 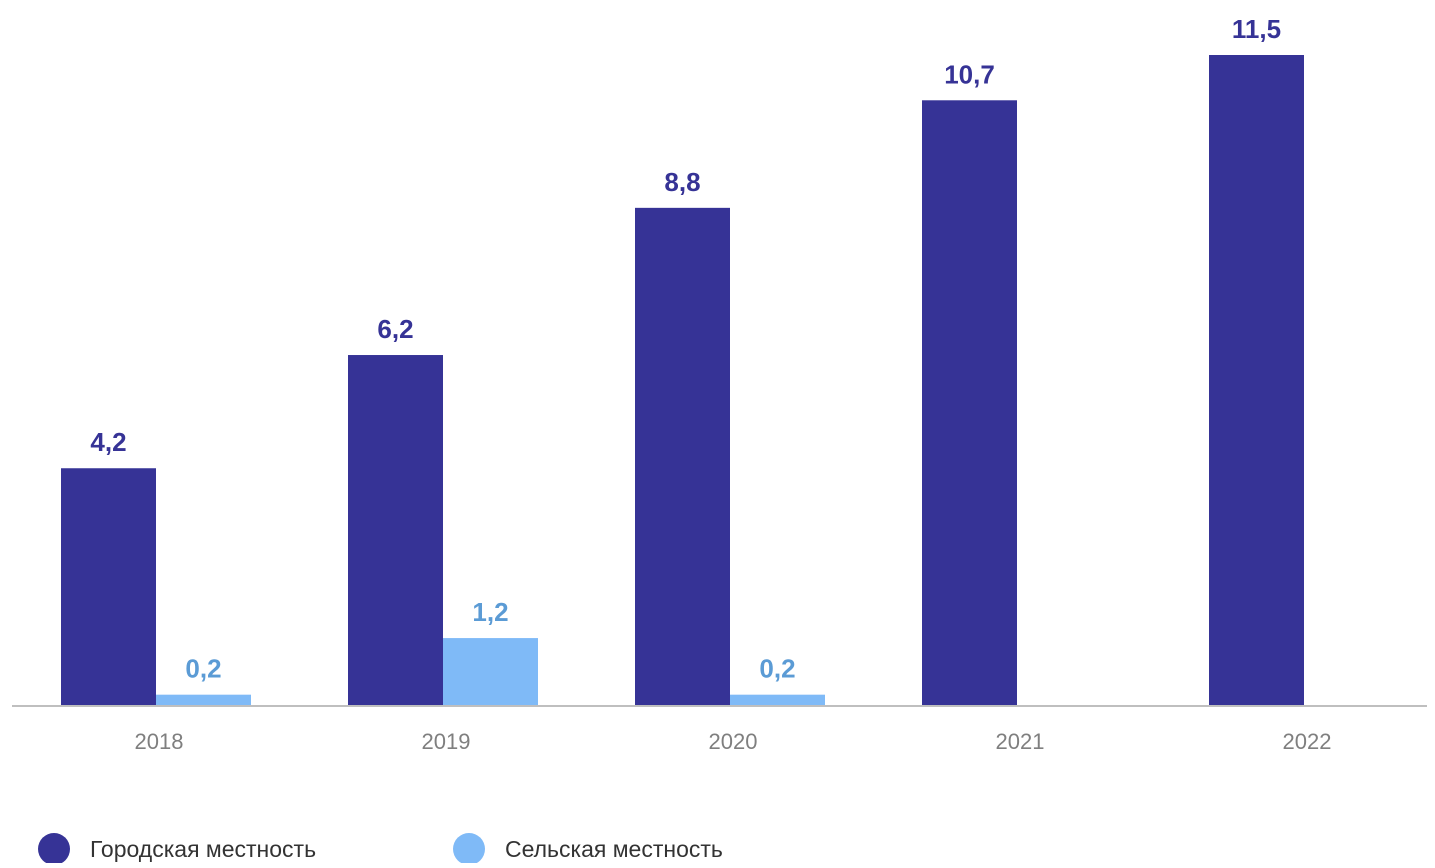 I want to click on legend-item-rural: Сельская местность, so click(x=588, y=849).